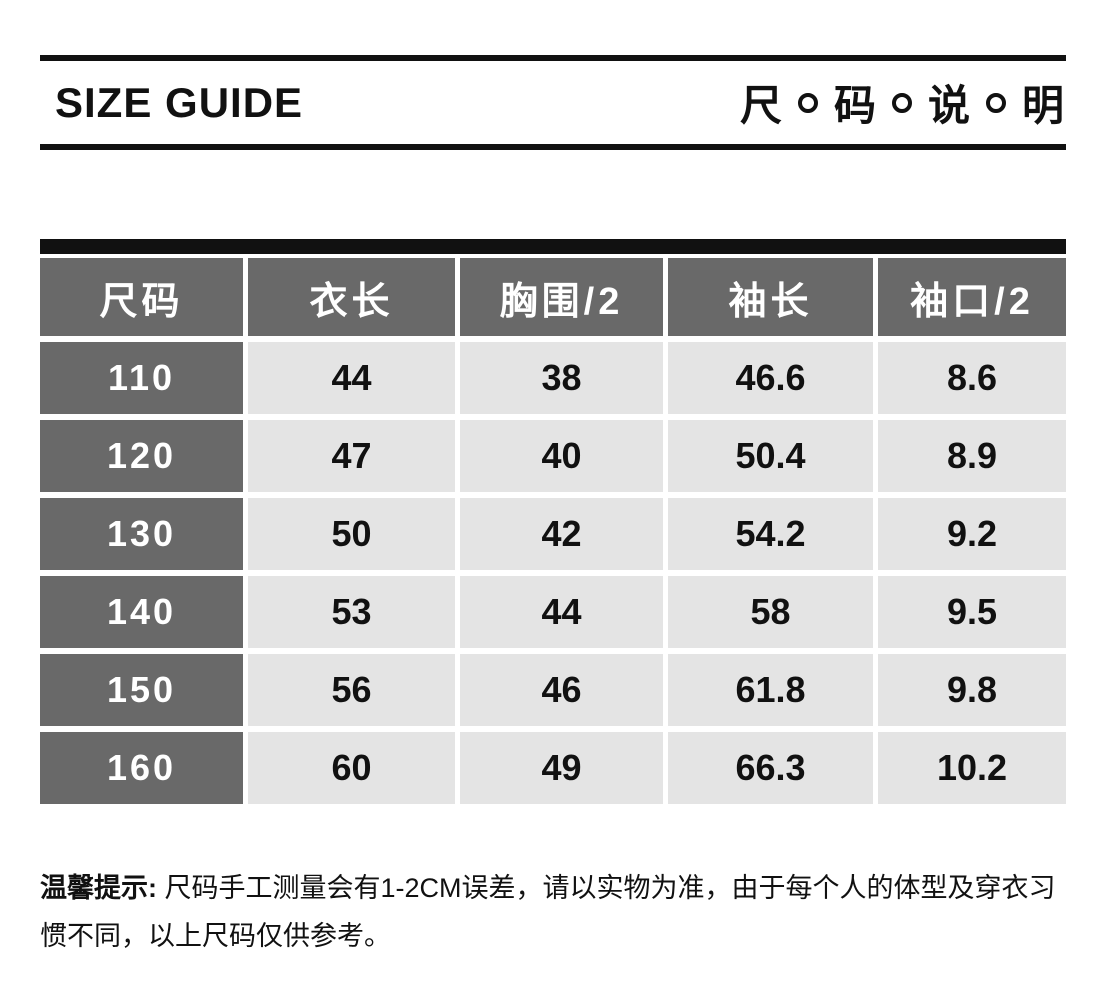 Image resolution: width=1100 pixels, height=992 pixels. What do you see at coordinates (770, 456) in the screenshot?
I see `table-cell: 50.4` at bounding box center [770, 456].